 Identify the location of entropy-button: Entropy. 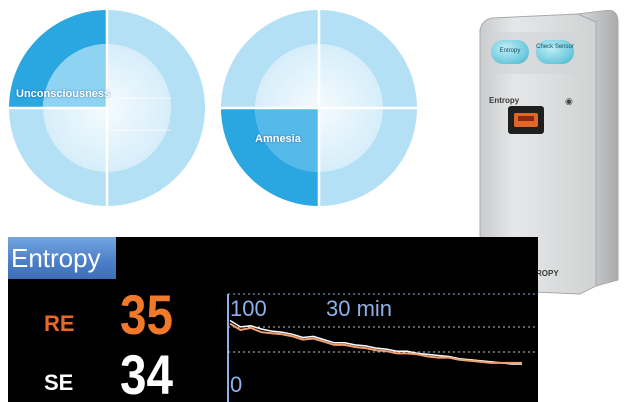
(510, 52).